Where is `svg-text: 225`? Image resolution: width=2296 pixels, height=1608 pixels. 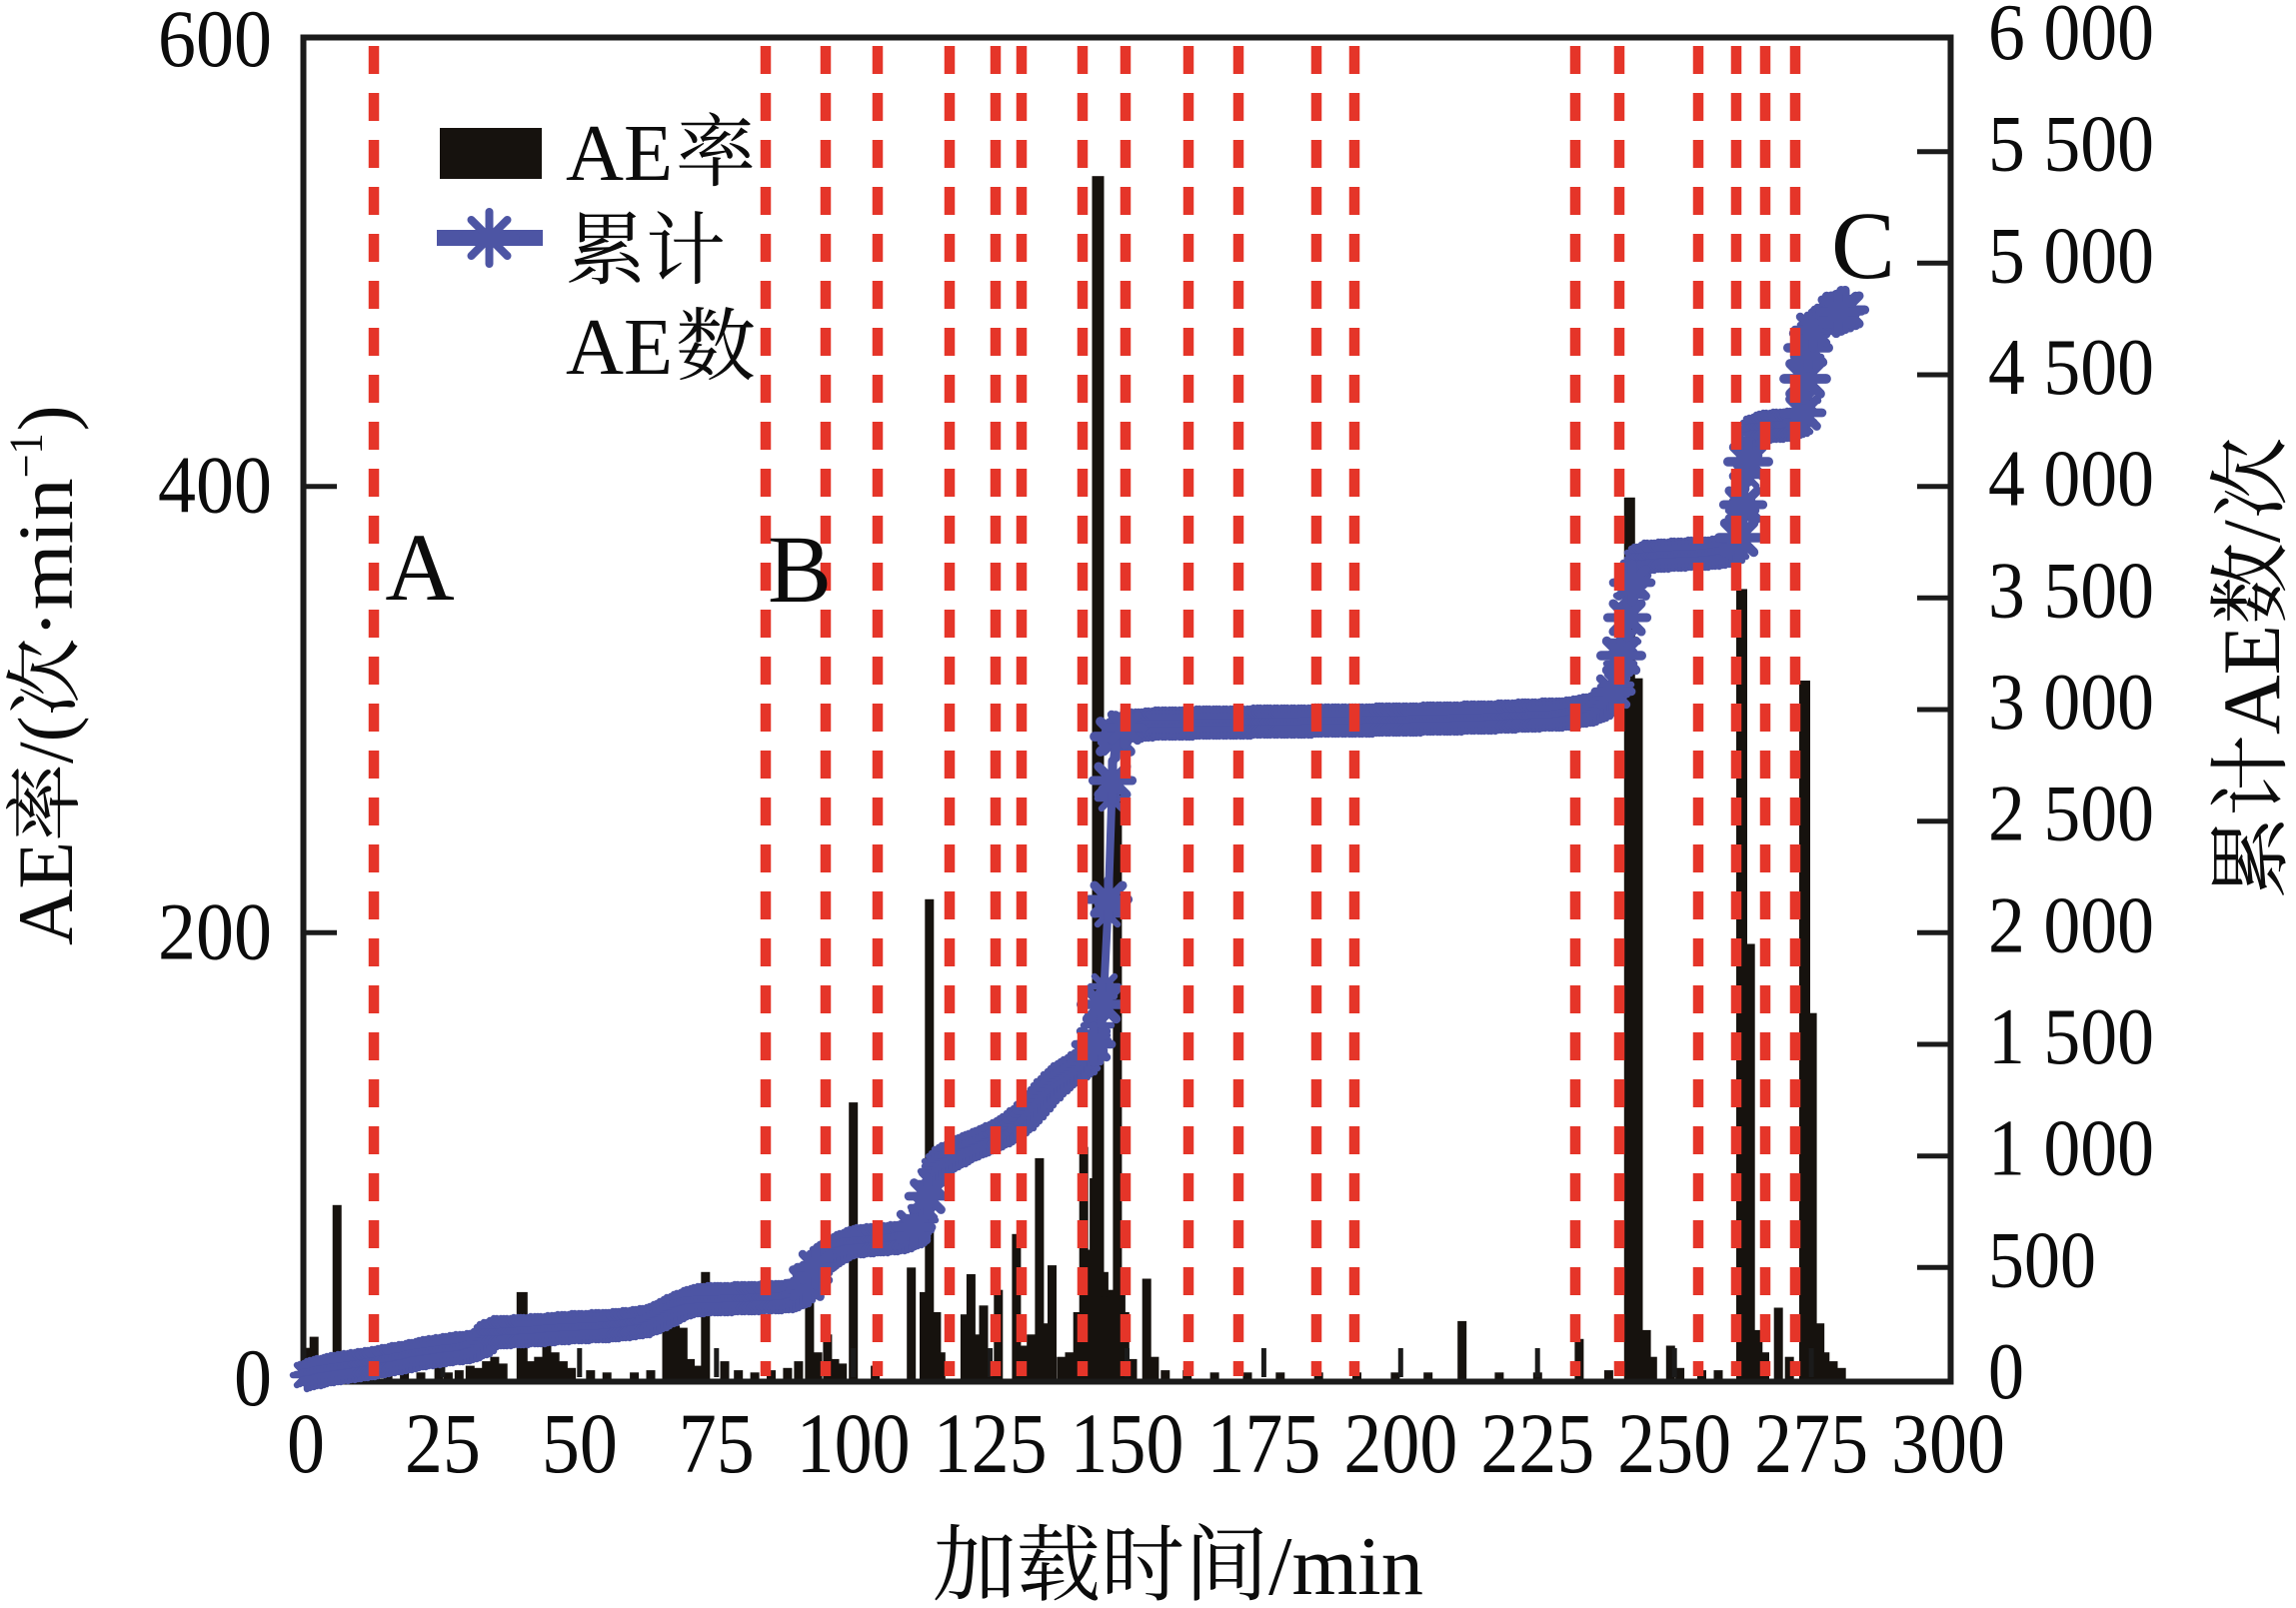 svg-text: 225 is located at coordinates (1537, 1443).